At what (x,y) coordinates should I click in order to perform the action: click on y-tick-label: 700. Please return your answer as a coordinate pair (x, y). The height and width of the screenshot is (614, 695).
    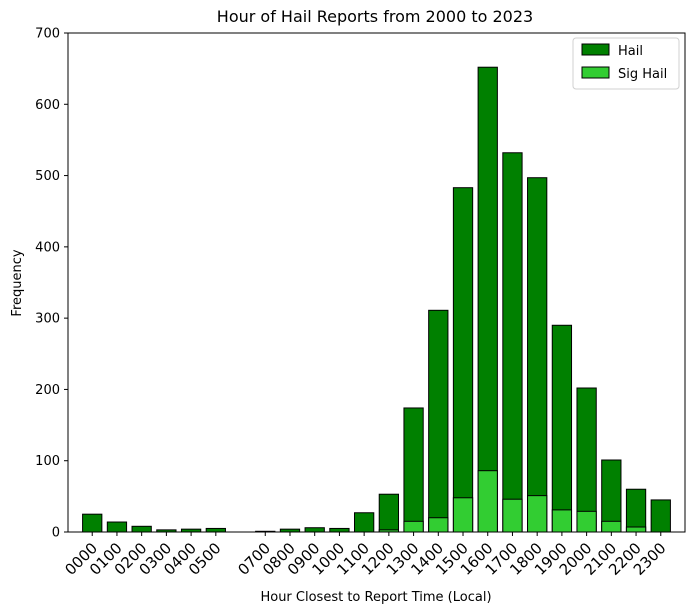
    Looking at the image, I should click on (47, 34).